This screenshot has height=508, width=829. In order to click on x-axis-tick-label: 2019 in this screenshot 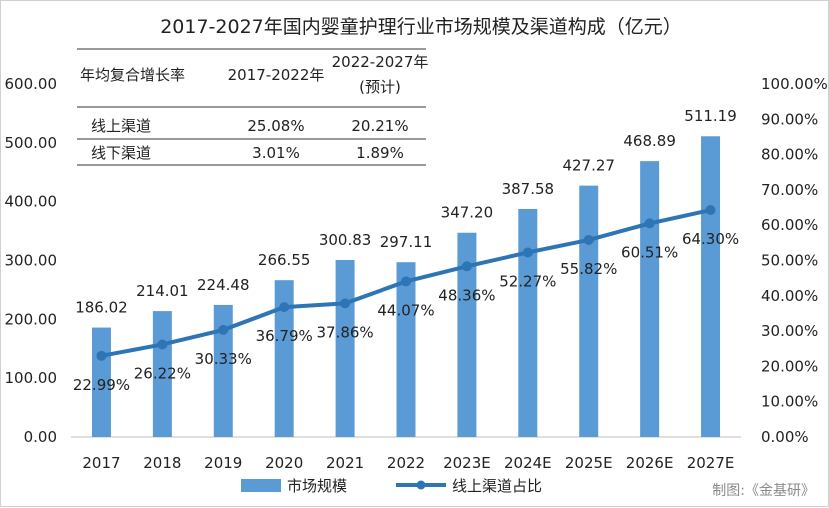, I will do `click(223, 463)`.